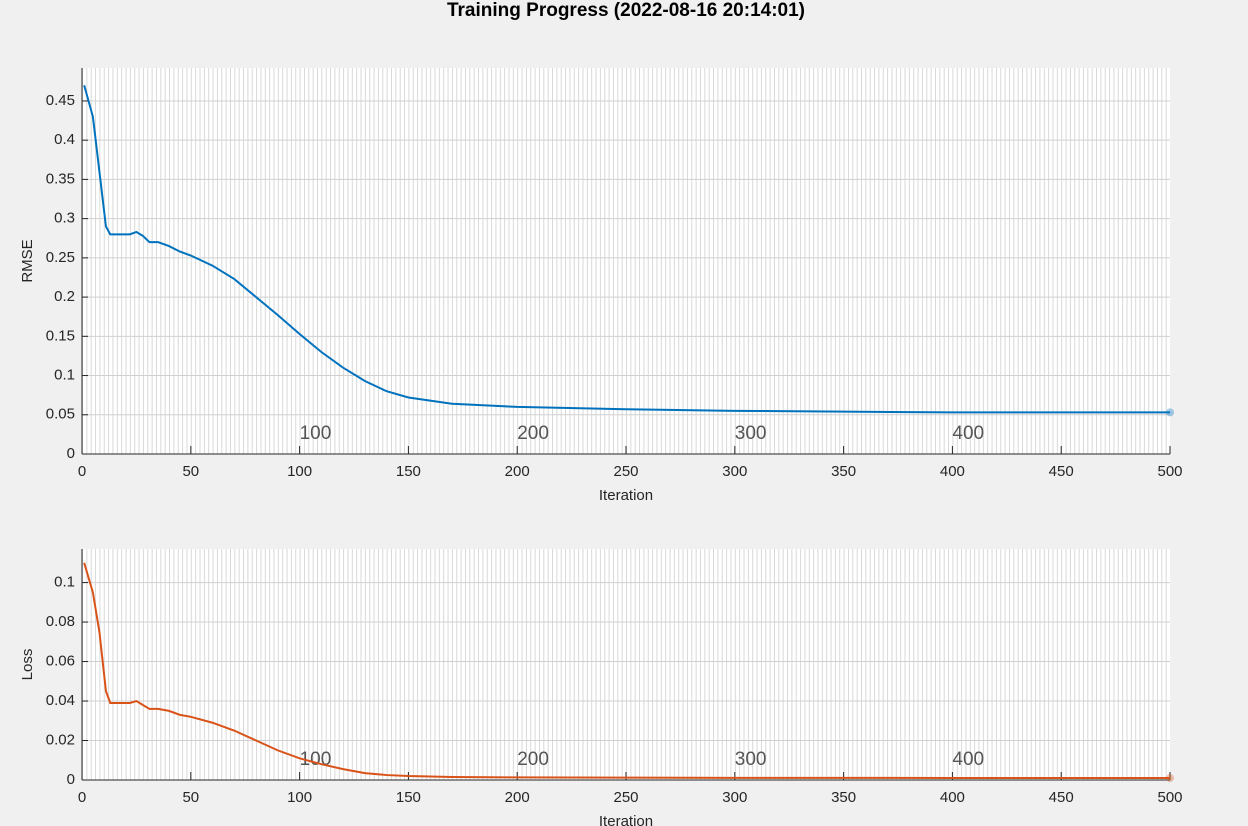 The width and height of the screenshot is (1248, 826). Describe the element at coordinates (60, 414) in the screenshot. I see `y-tick-label: 0.05` at that location.